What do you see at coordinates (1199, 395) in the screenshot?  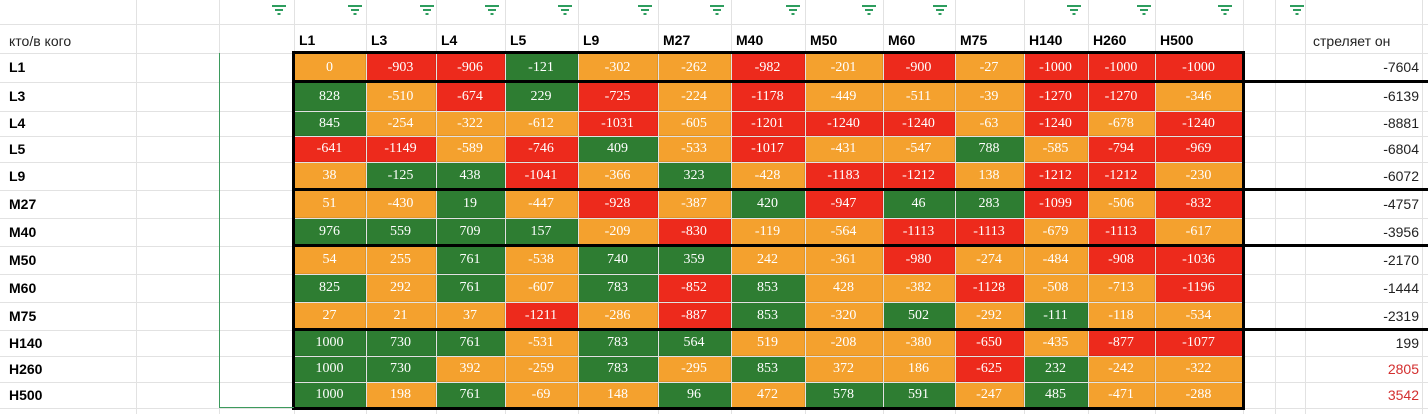 I see `table-cell: -288` at bounding box center [1199, 395].